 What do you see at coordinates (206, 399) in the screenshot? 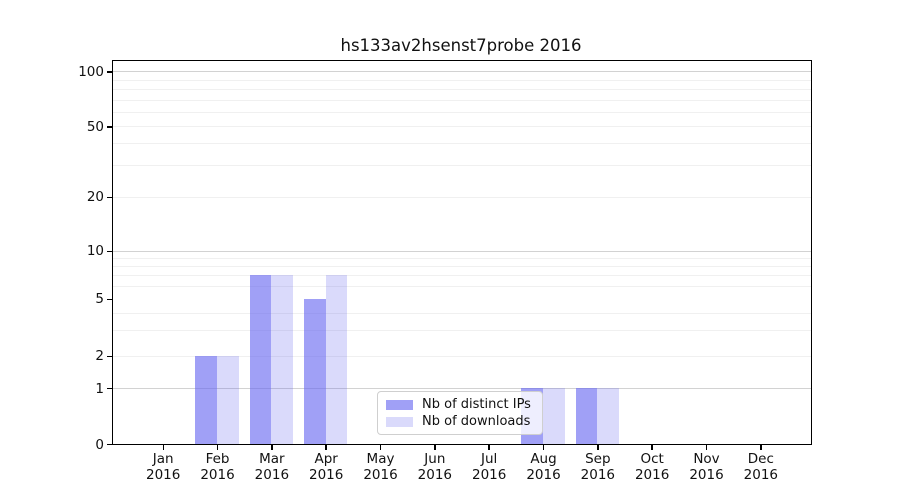
I see `bar-nb-of-distinct-ips-feb` at bounding box center [206, 399].